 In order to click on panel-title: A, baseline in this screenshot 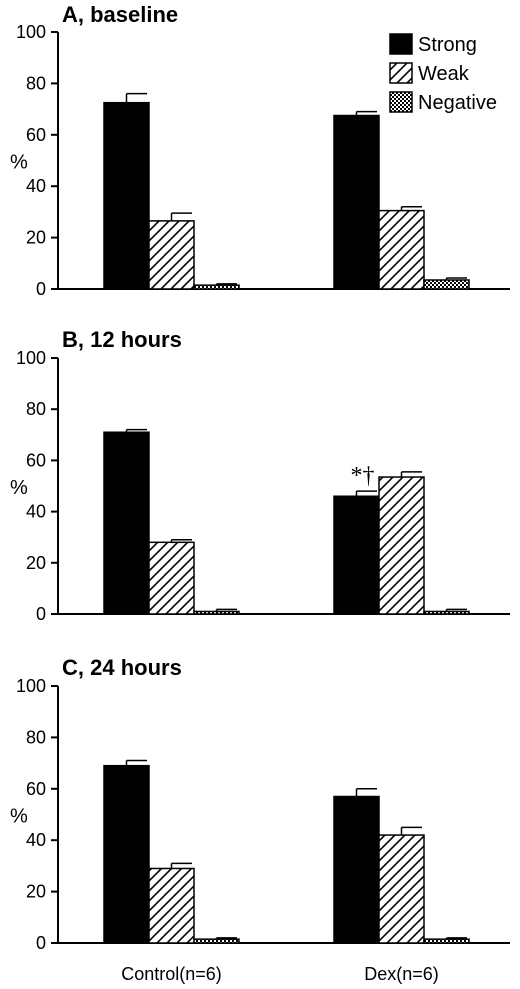, I will do `click(120, 14)`.